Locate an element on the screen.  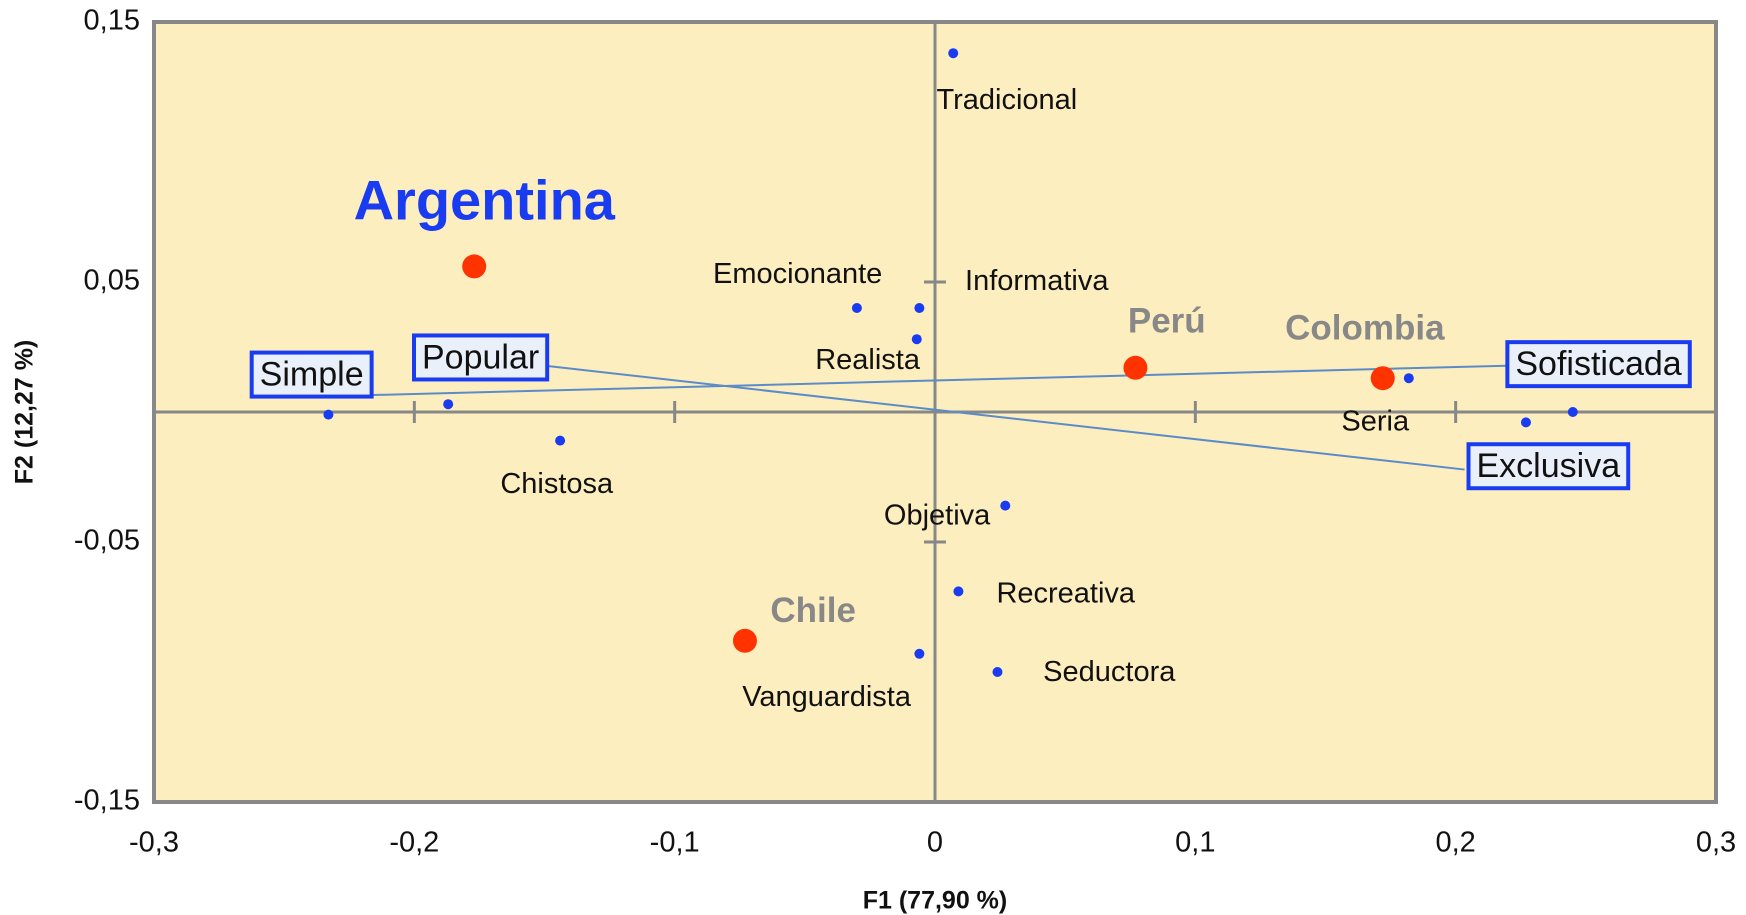
attribute-label: Emocionante is located at coordinates (797, 274).